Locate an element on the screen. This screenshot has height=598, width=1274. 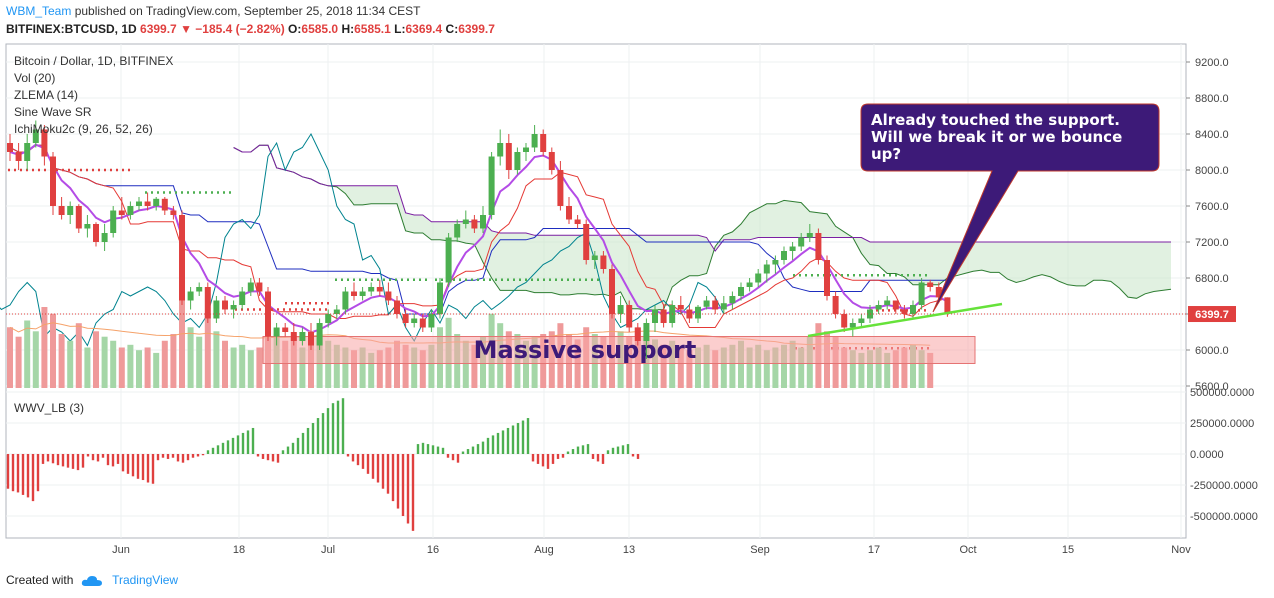
close-value: 6399.7 is located at coordinates (476, 29).